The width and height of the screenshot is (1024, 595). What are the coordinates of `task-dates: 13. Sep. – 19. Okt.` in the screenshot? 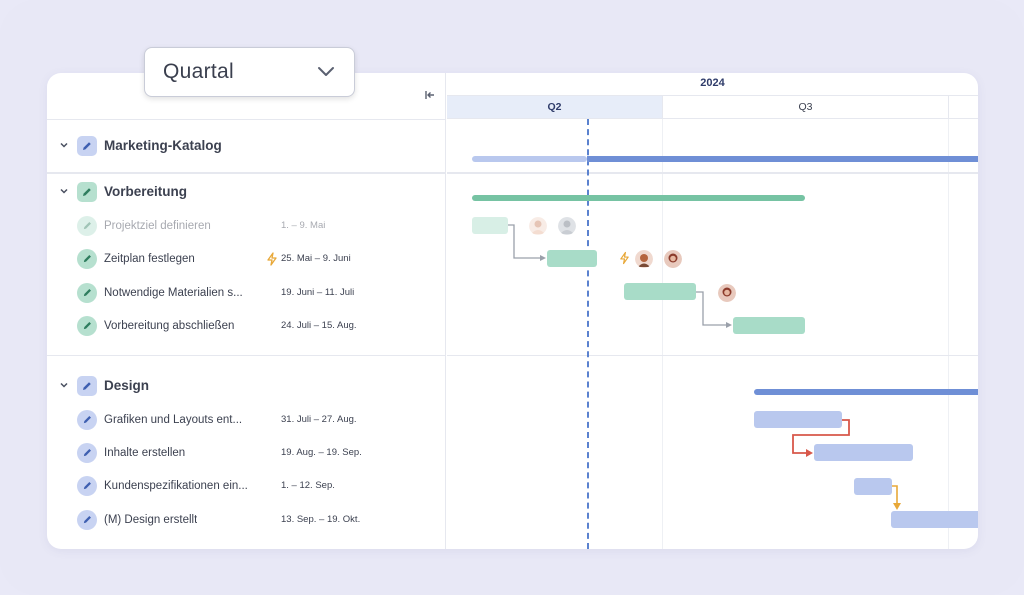 It's located at (321, 519).